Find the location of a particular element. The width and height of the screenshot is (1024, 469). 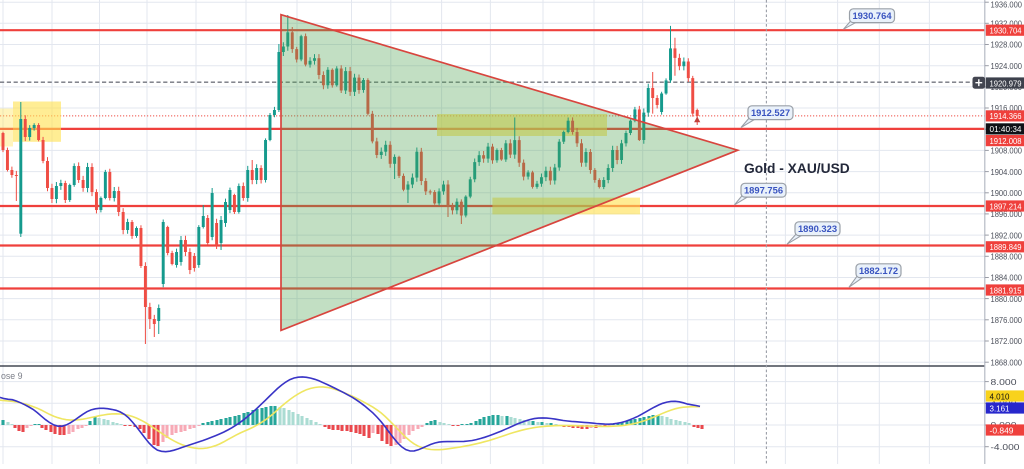

svg-text: 1916.000 is located at coordinates (1007, 108).